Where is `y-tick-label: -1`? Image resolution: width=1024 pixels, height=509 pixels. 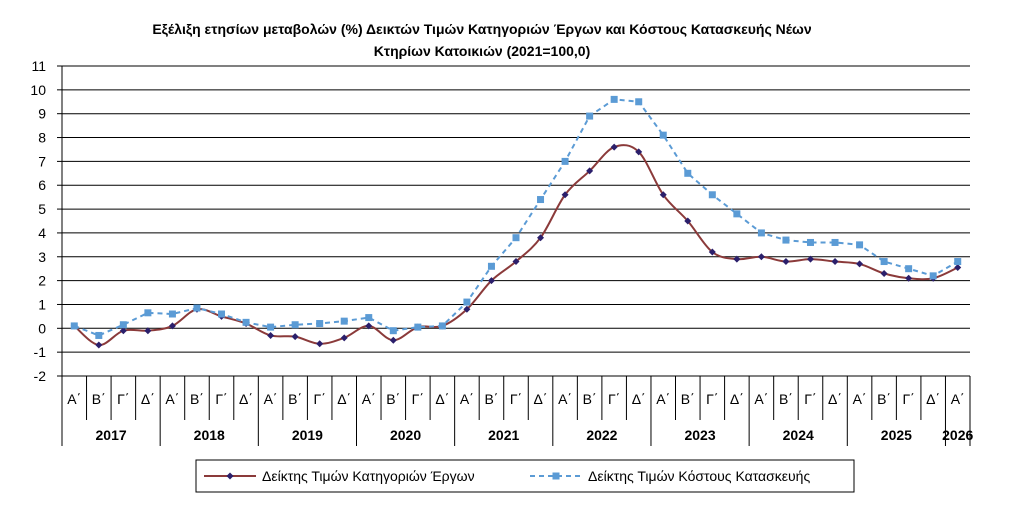 y-tick-label: -1 is located at coordinates (40, 352).